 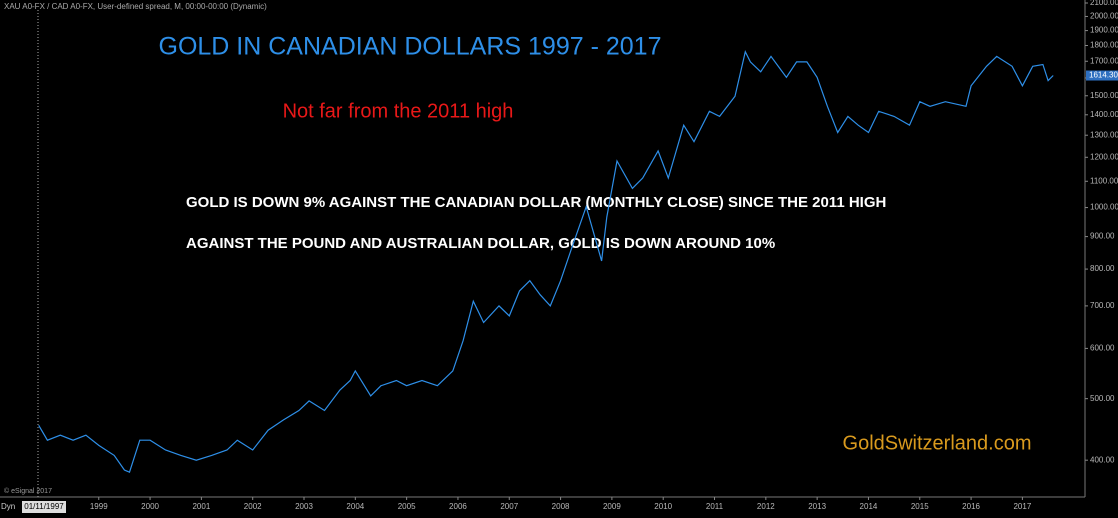 What do you see at coordinates (1102, 305) in the screenshot?
I see `y-tick-label: 700.00` at bounding box center [1102, 305].